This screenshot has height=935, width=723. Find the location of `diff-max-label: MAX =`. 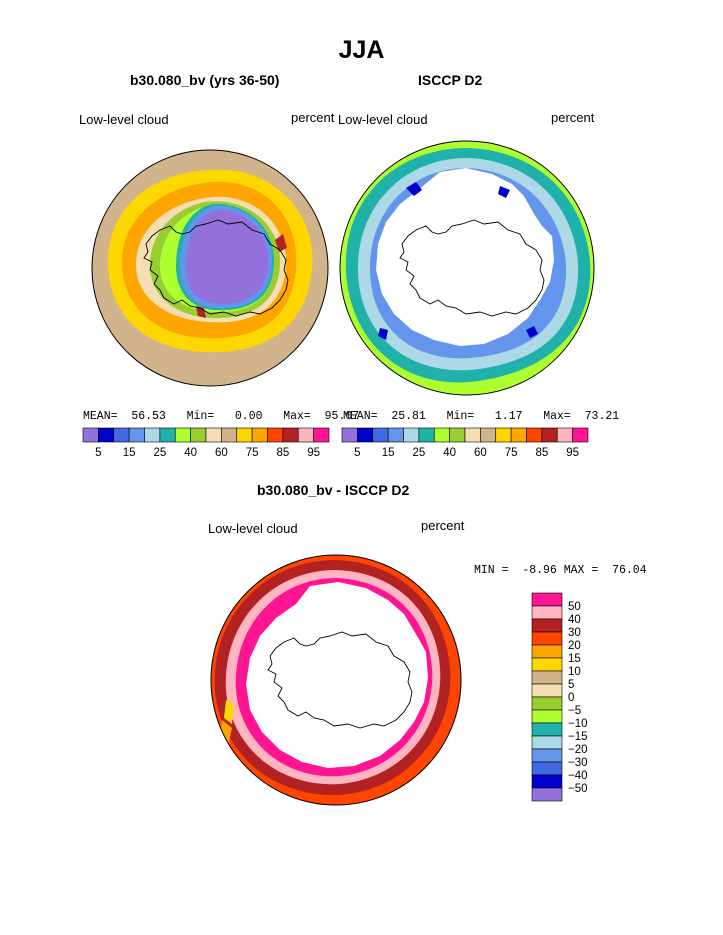

diff-max-label: MAX = is located at coordinates (581, 570).